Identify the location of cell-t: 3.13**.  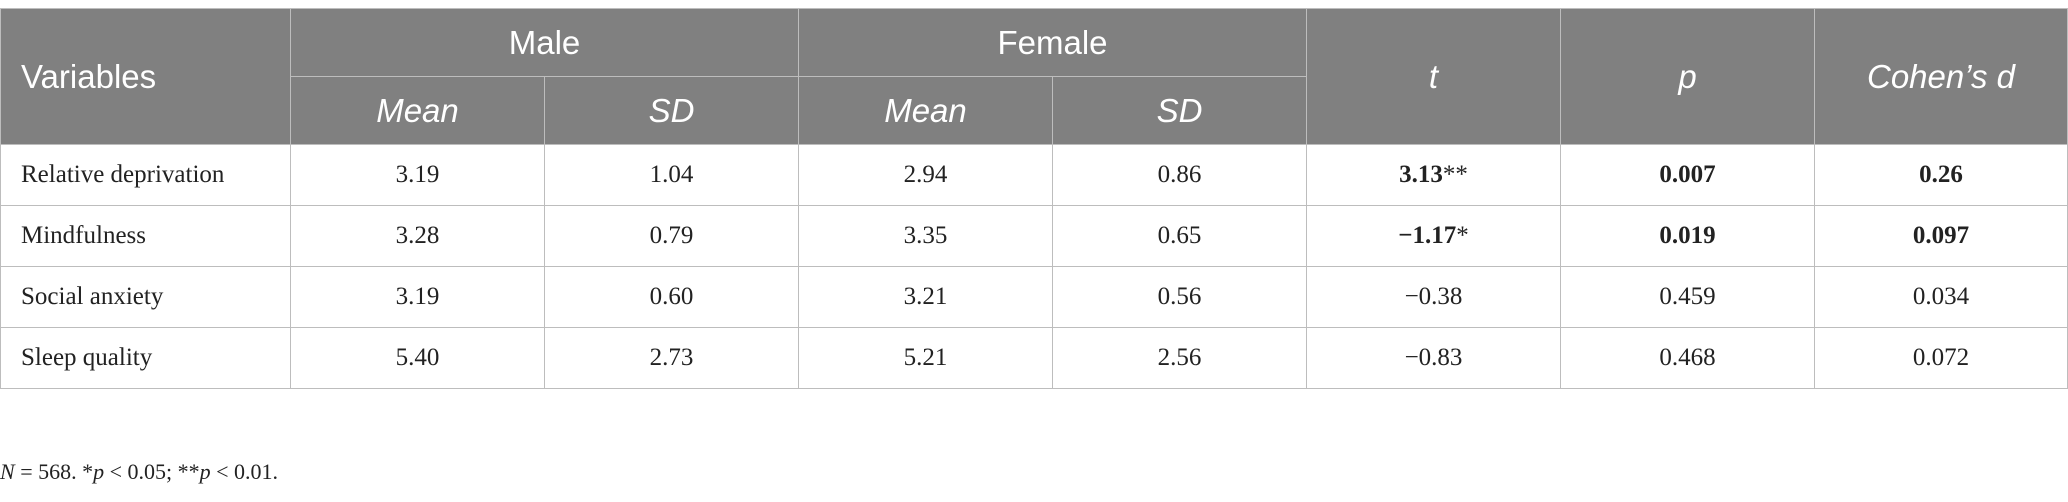
(1434, 175).